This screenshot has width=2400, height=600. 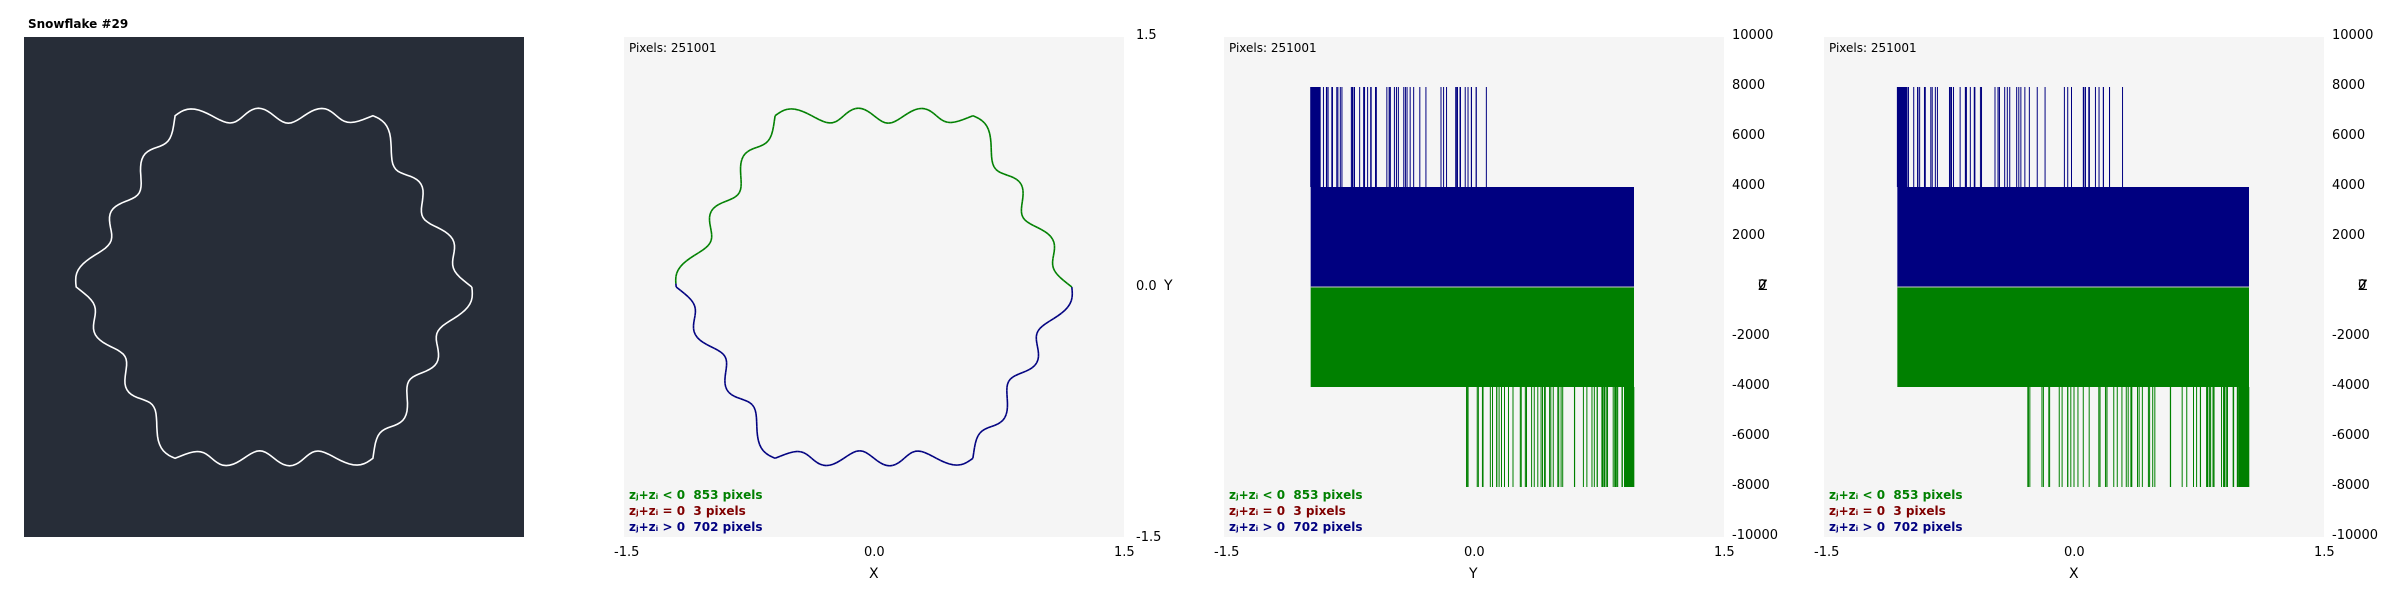 What do you see at coordinates (1873, 48) in the screenshot?
I see `xz-pixels-label: Pixels: 251001` at bounding box center [1873, 48].